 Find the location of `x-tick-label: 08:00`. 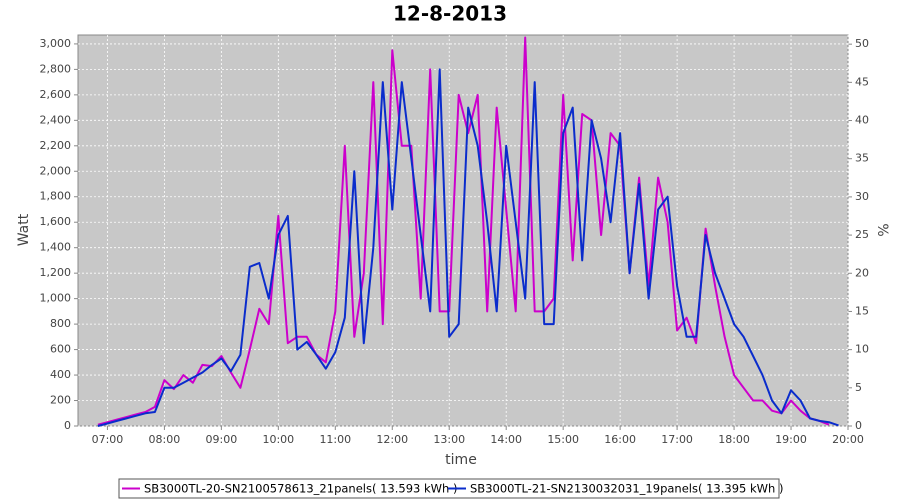

x-tick-label: 08:00 is located at coordinates (165, 439).